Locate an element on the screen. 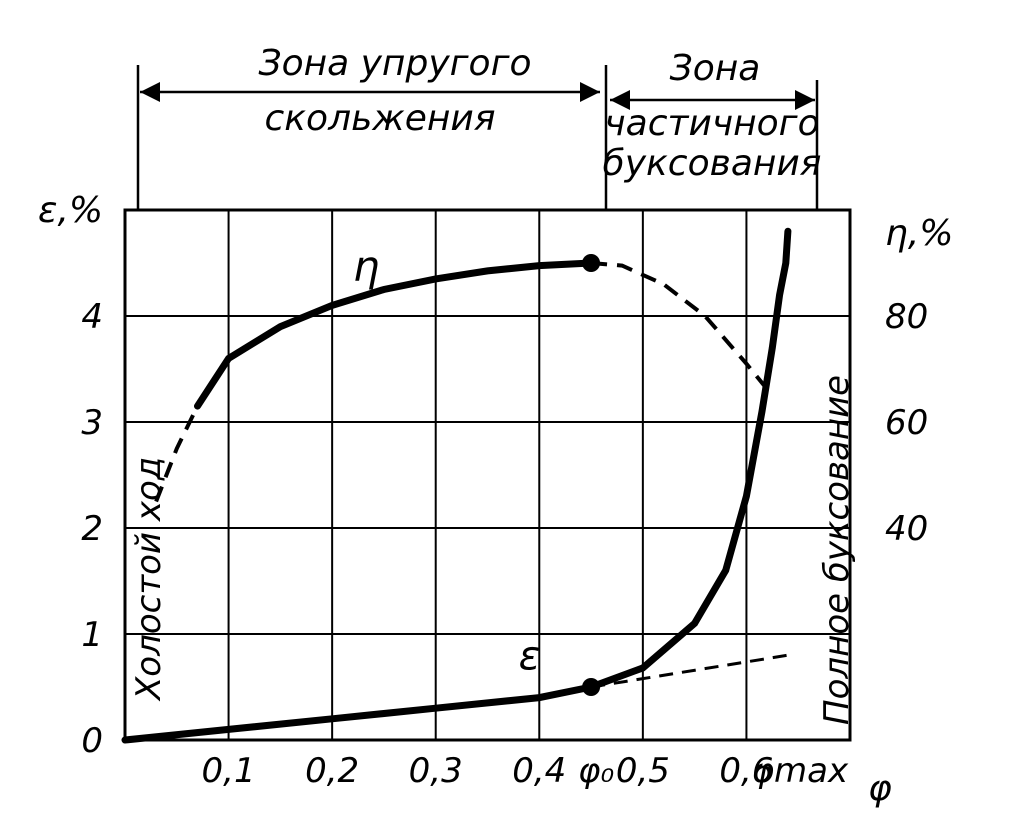 This screenshot has height=820, width=1016. x-tick-label: 0,2 is located at coordinates (332, 771).